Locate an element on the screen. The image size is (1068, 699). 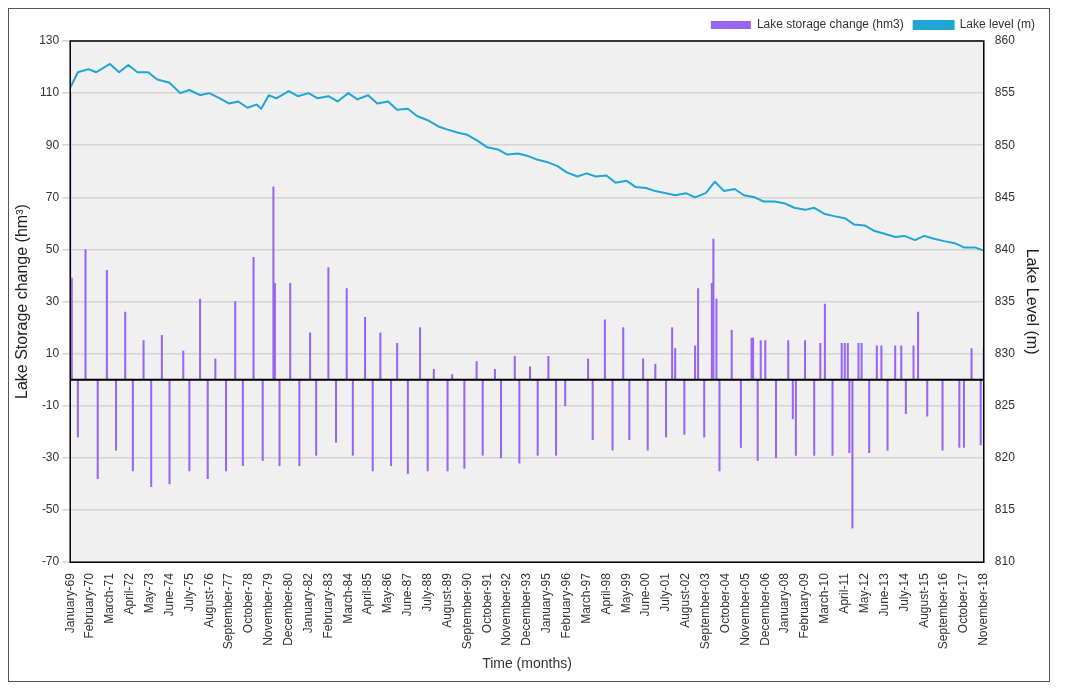
x-tick-label: September-77 is located at coordinates (228, 611).